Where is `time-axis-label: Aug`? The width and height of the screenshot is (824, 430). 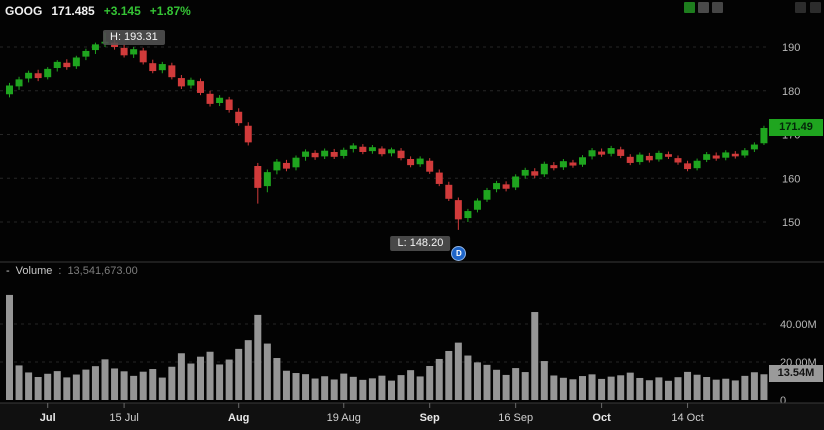
time-axis-label: Aug is located at coordinates (238, 418).